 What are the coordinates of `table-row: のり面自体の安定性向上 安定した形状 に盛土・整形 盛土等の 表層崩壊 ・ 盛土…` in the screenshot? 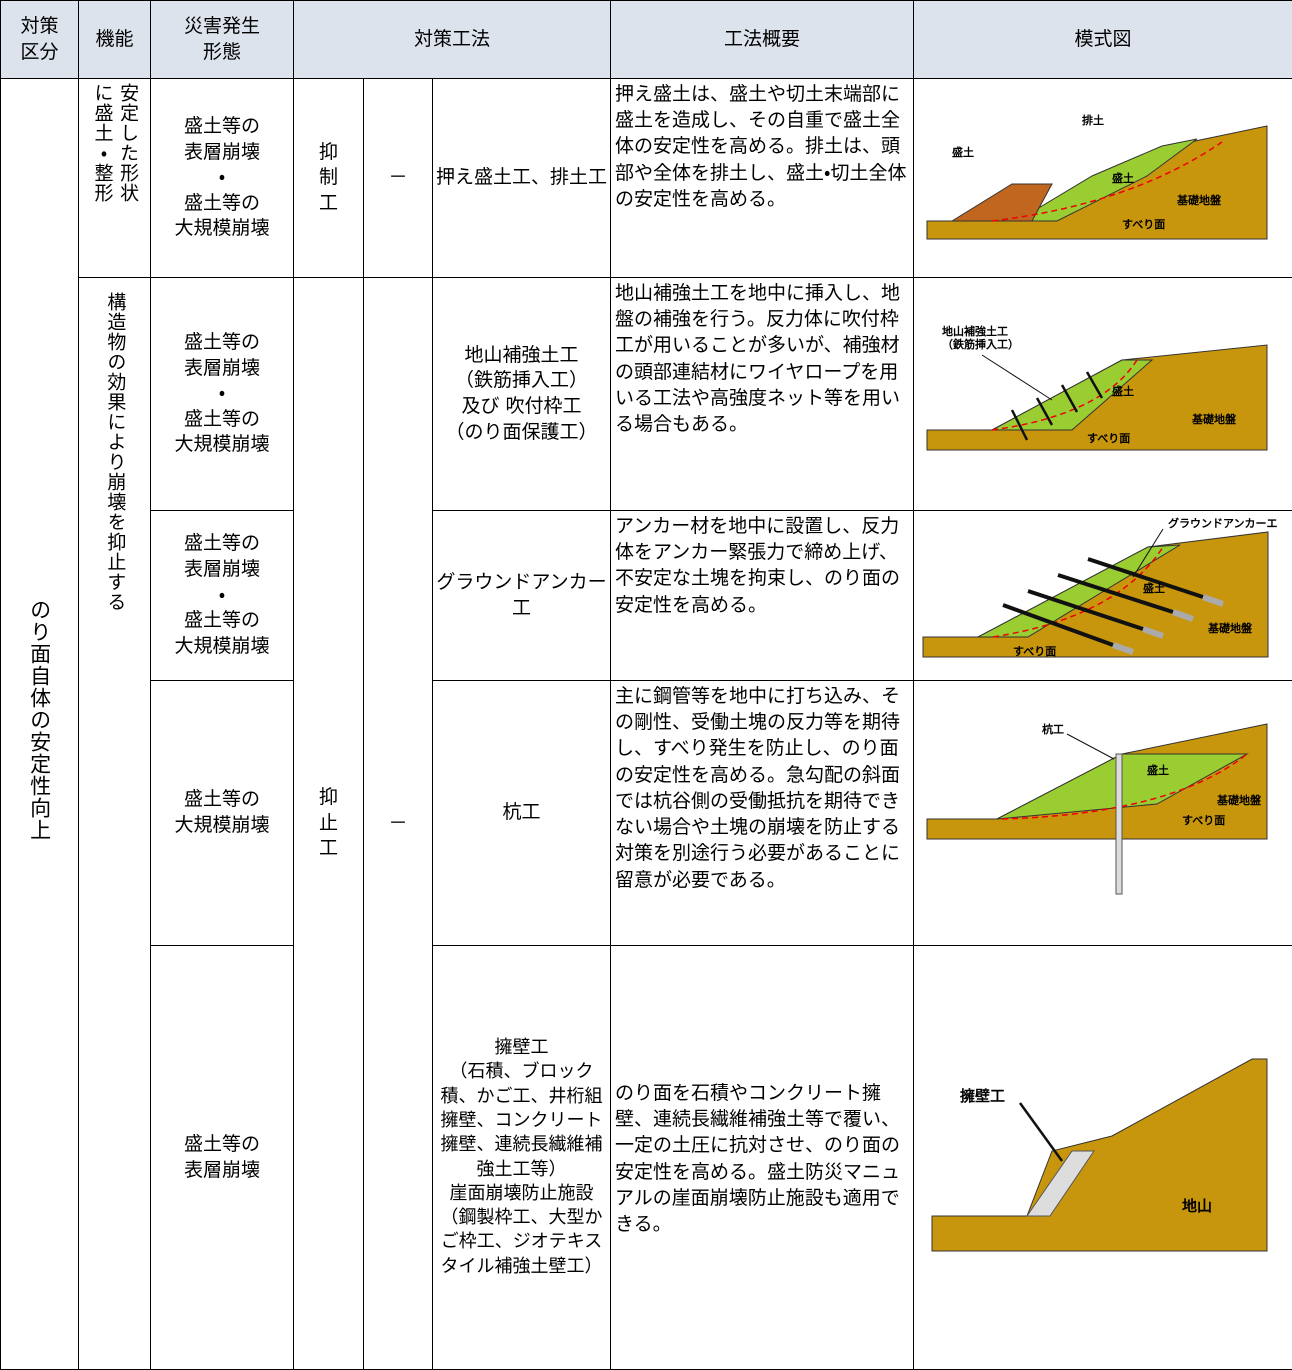 It's located at (646, 178).